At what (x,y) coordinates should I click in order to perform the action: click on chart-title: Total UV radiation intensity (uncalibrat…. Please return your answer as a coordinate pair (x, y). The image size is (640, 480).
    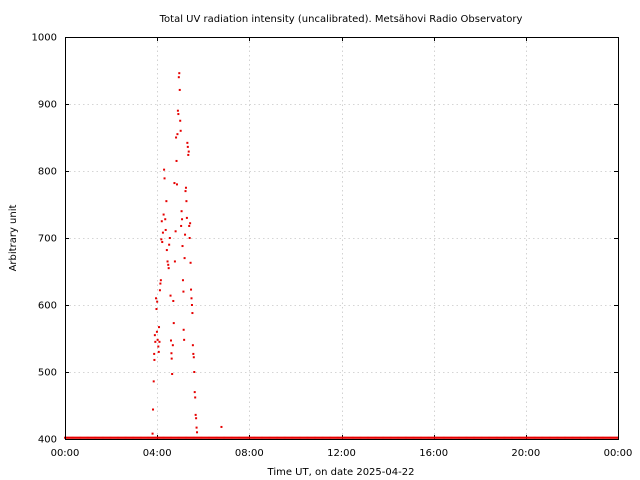
    Looking at the image, I should click on (341, 19).